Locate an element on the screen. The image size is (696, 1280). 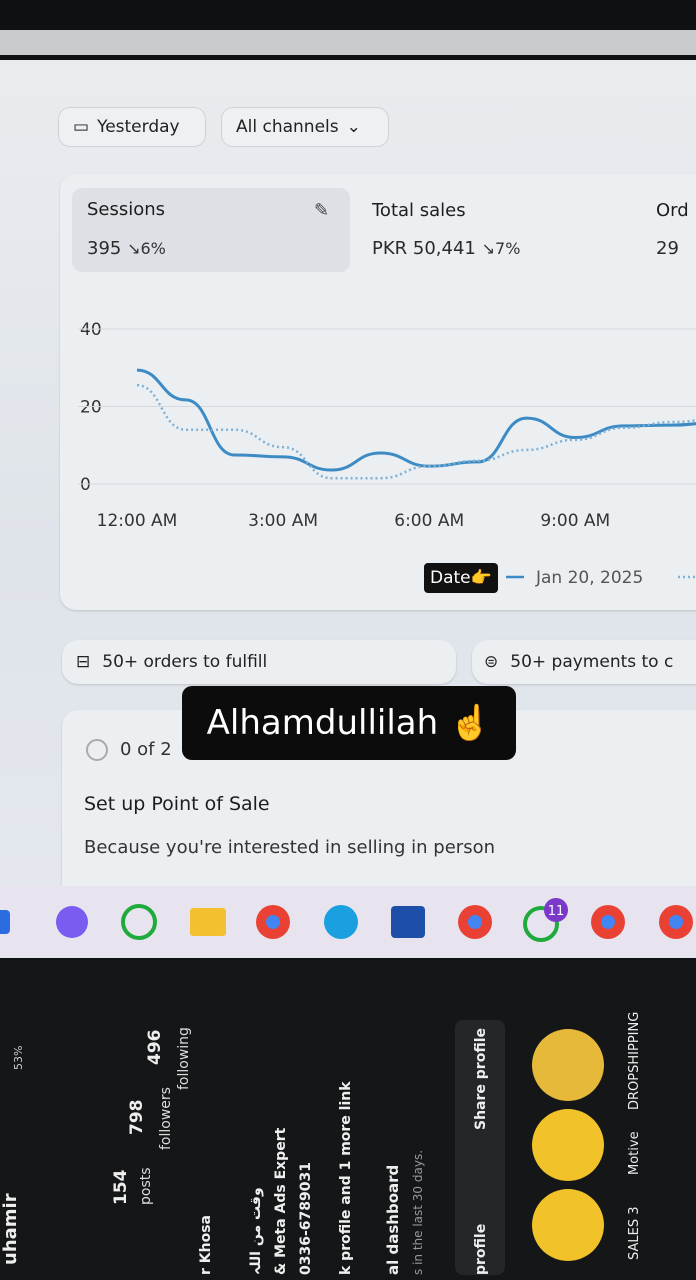
profile-text: وقت من اللہ is located at coordinates (256, 1231).